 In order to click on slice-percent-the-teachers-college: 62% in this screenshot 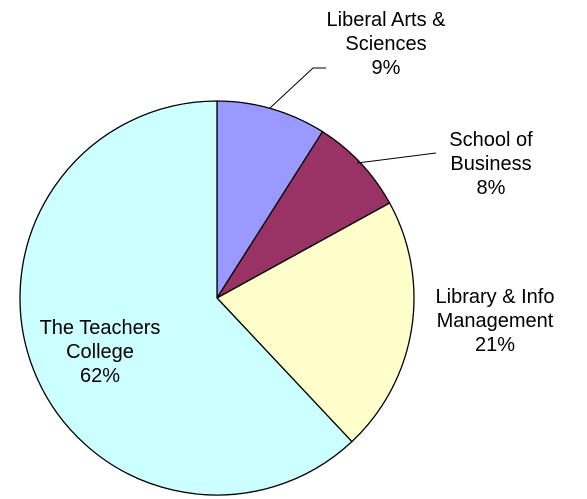, I will do `click(100, 376)`.